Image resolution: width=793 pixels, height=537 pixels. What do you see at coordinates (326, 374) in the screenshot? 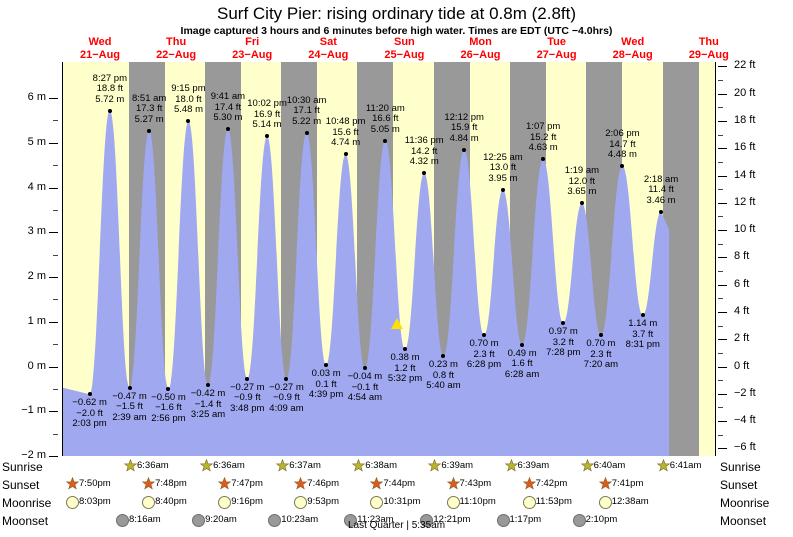
I see `low-tide-6-line-0: 0.03 m` at bounding box center [326, 374].